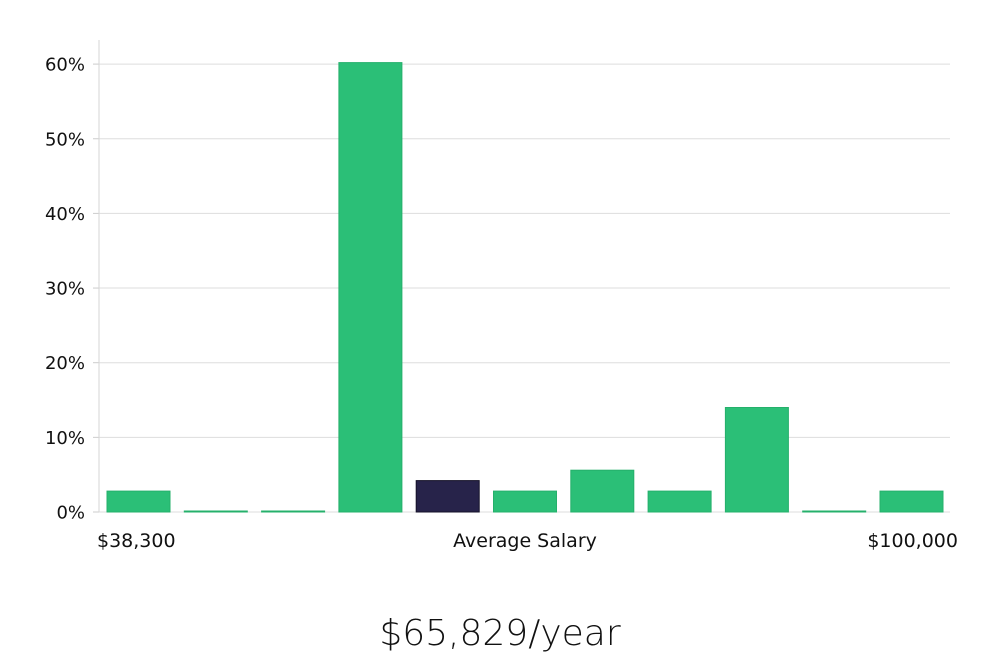  I want to click on y-tick-label: 60%, so click(65, 65).